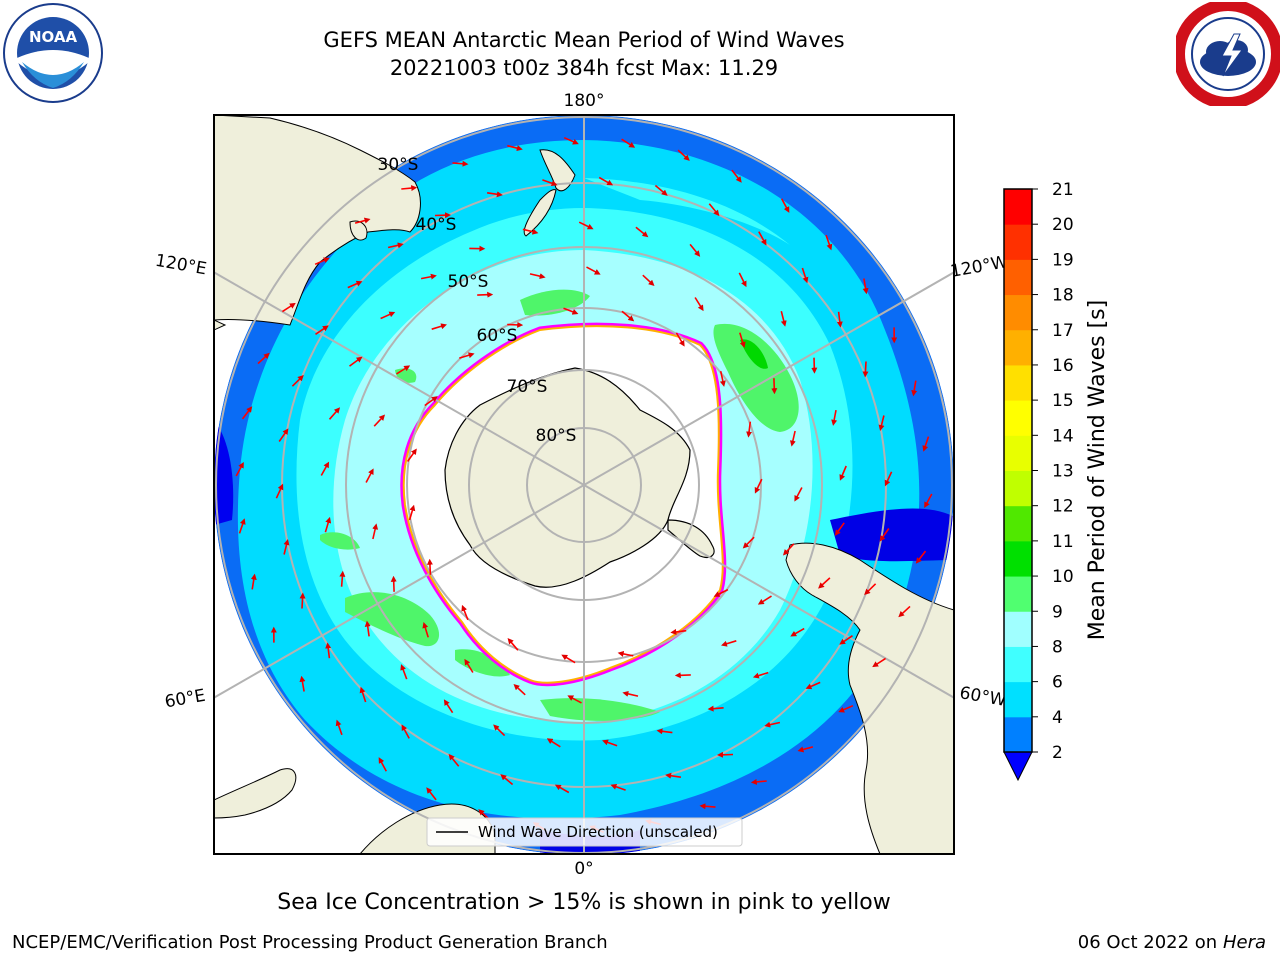  Describe the element at coordinates (540, 213) in the screenshot. I see `new-zealand-south-landmass` at that location.